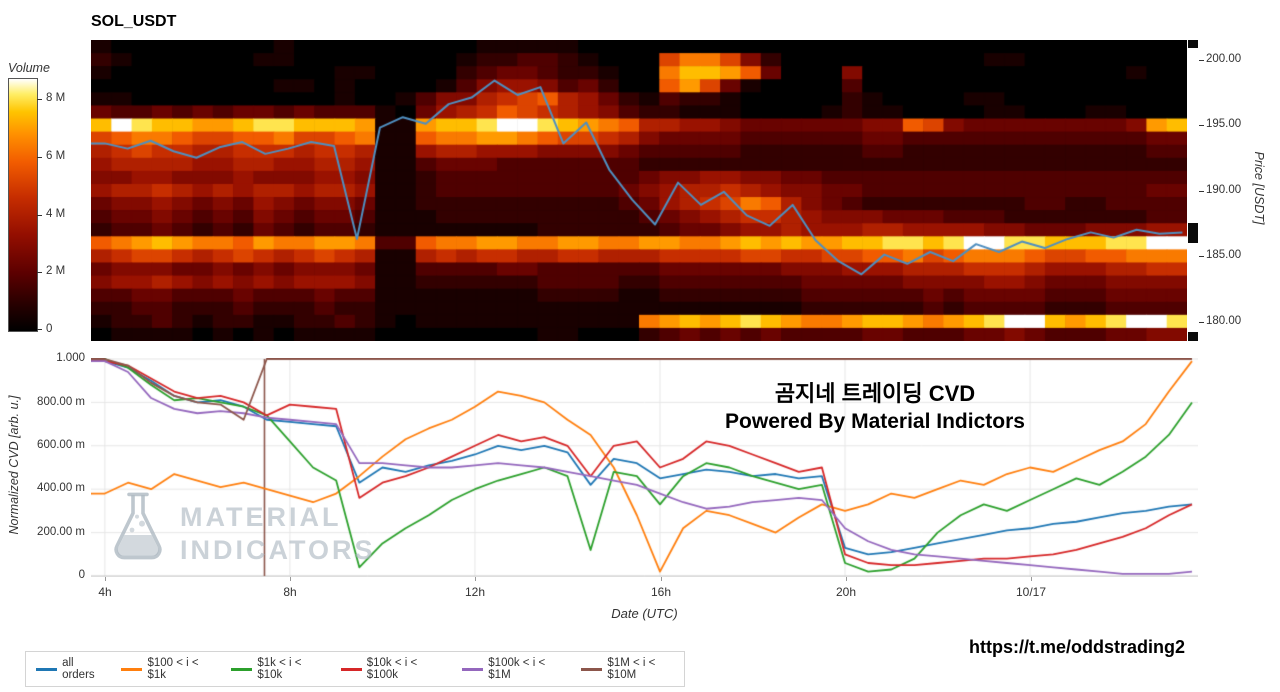 This screenshot has height=692, width=1280. I want to click on watermark-text: INDICATORS, so click(278, 550).